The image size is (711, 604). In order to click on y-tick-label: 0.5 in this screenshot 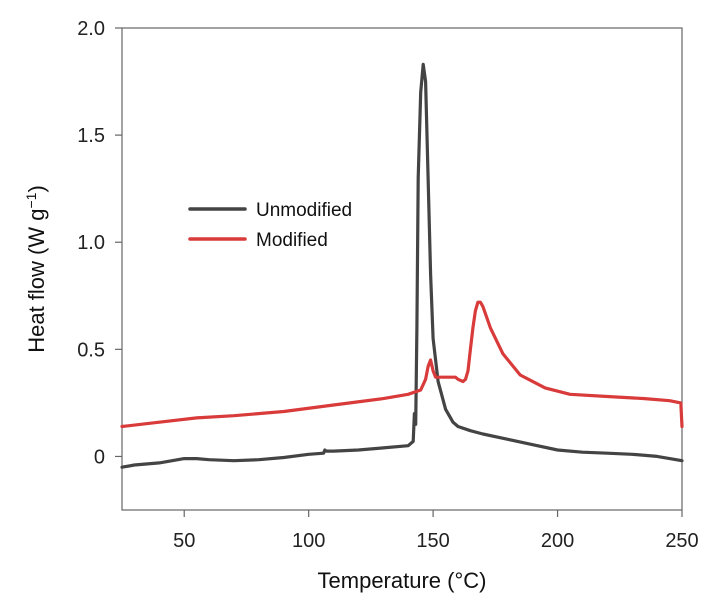, I will do `click(91, 350)`.